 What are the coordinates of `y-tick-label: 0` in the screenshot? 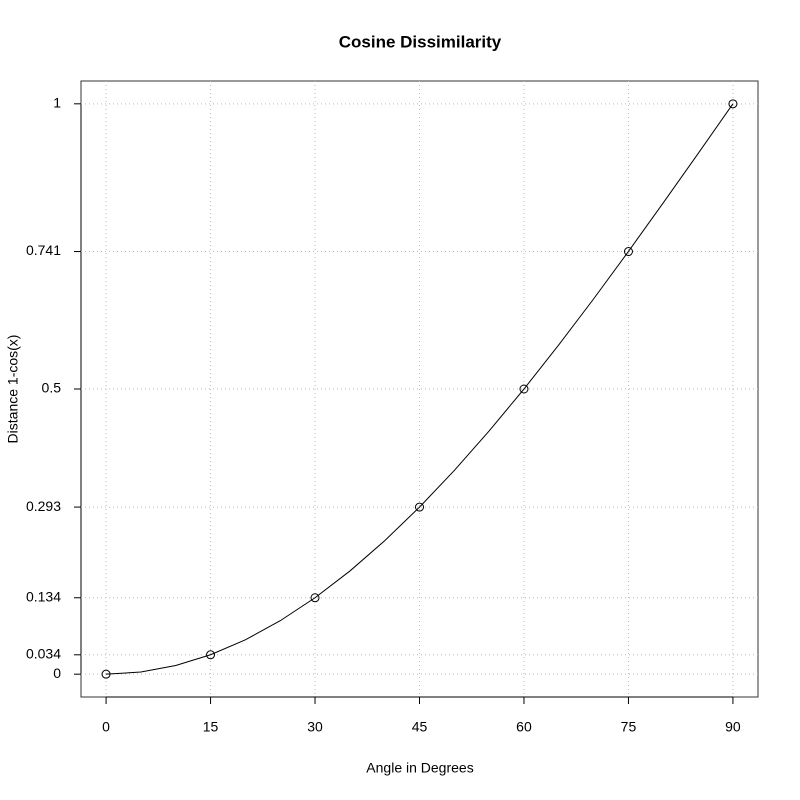 It's located at (57, 673).